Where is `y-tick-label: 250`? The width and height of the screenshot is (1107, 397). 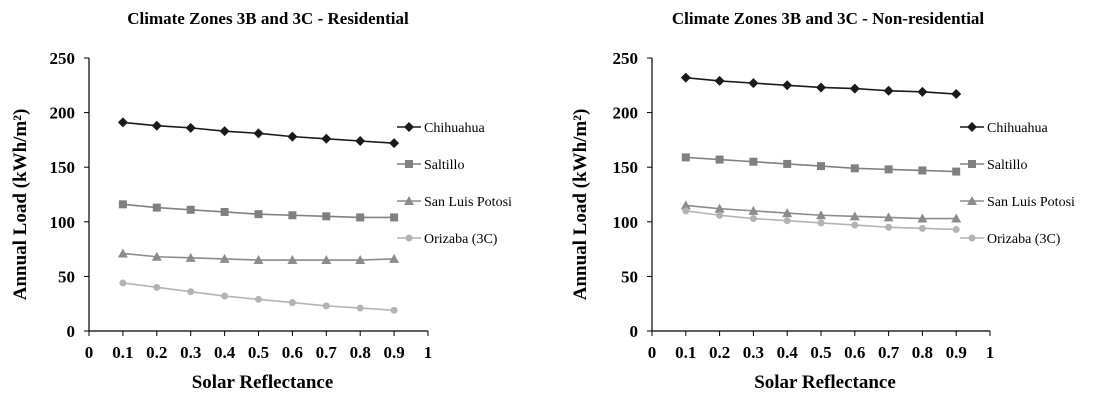
y-tick-label: 250 is located at coordinates (63, 58).